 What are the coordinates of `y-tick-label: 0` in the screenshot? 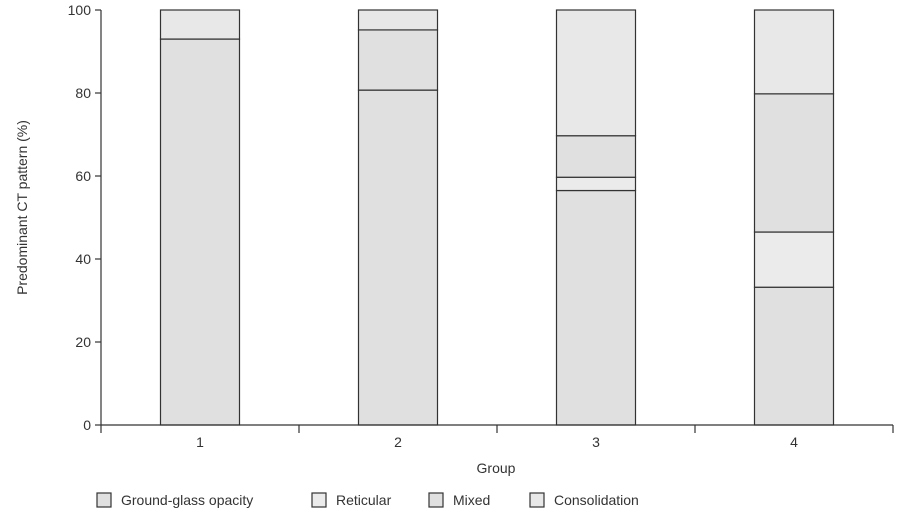 It's located at (87, 425).